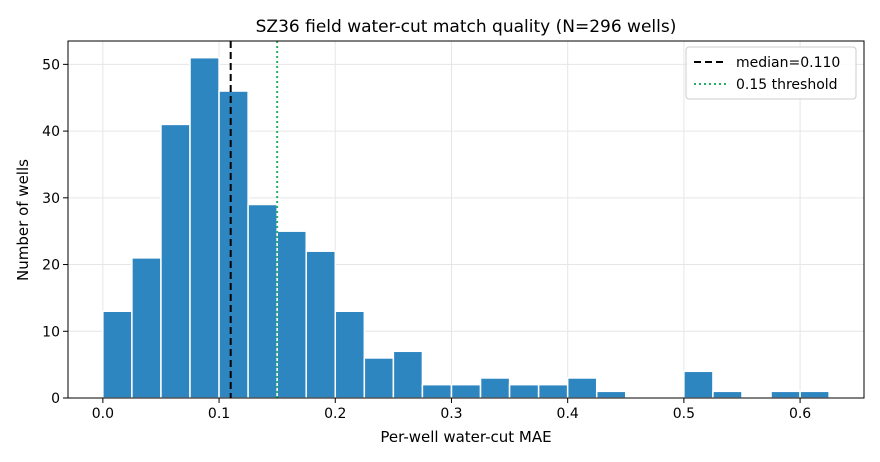 This screenshot has width=880, height=462. I want to click on x-tick-label: 0.1, so click(219, 414).